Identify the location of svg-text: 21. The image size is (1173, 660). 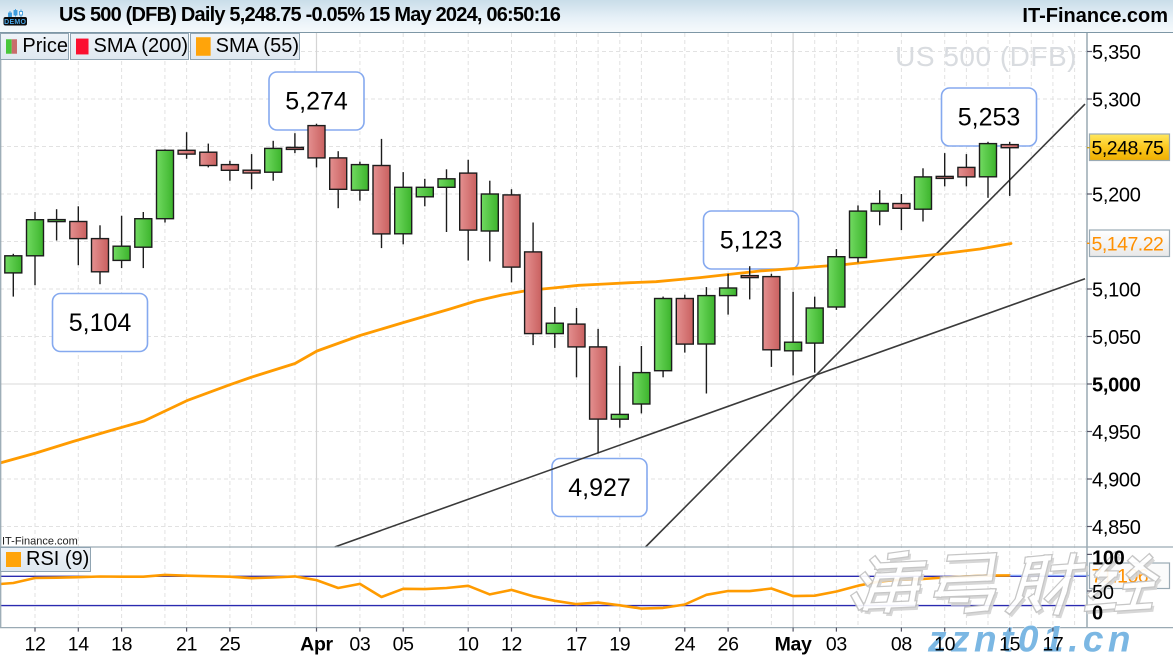
(186, 645).